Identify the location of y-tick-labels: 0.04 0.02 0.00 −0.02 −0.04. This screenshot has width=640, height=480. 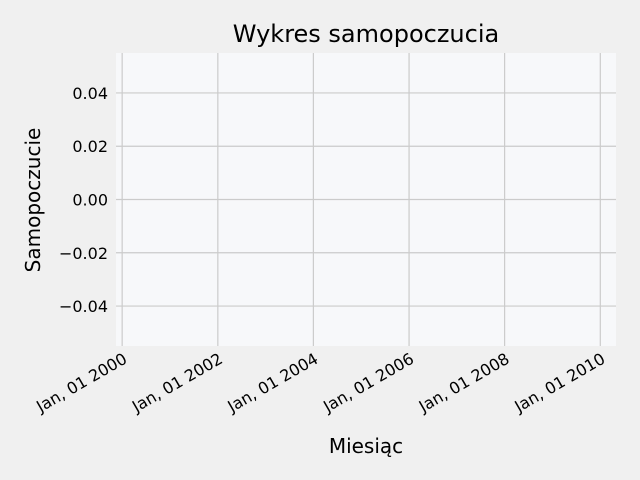
(83, 200).